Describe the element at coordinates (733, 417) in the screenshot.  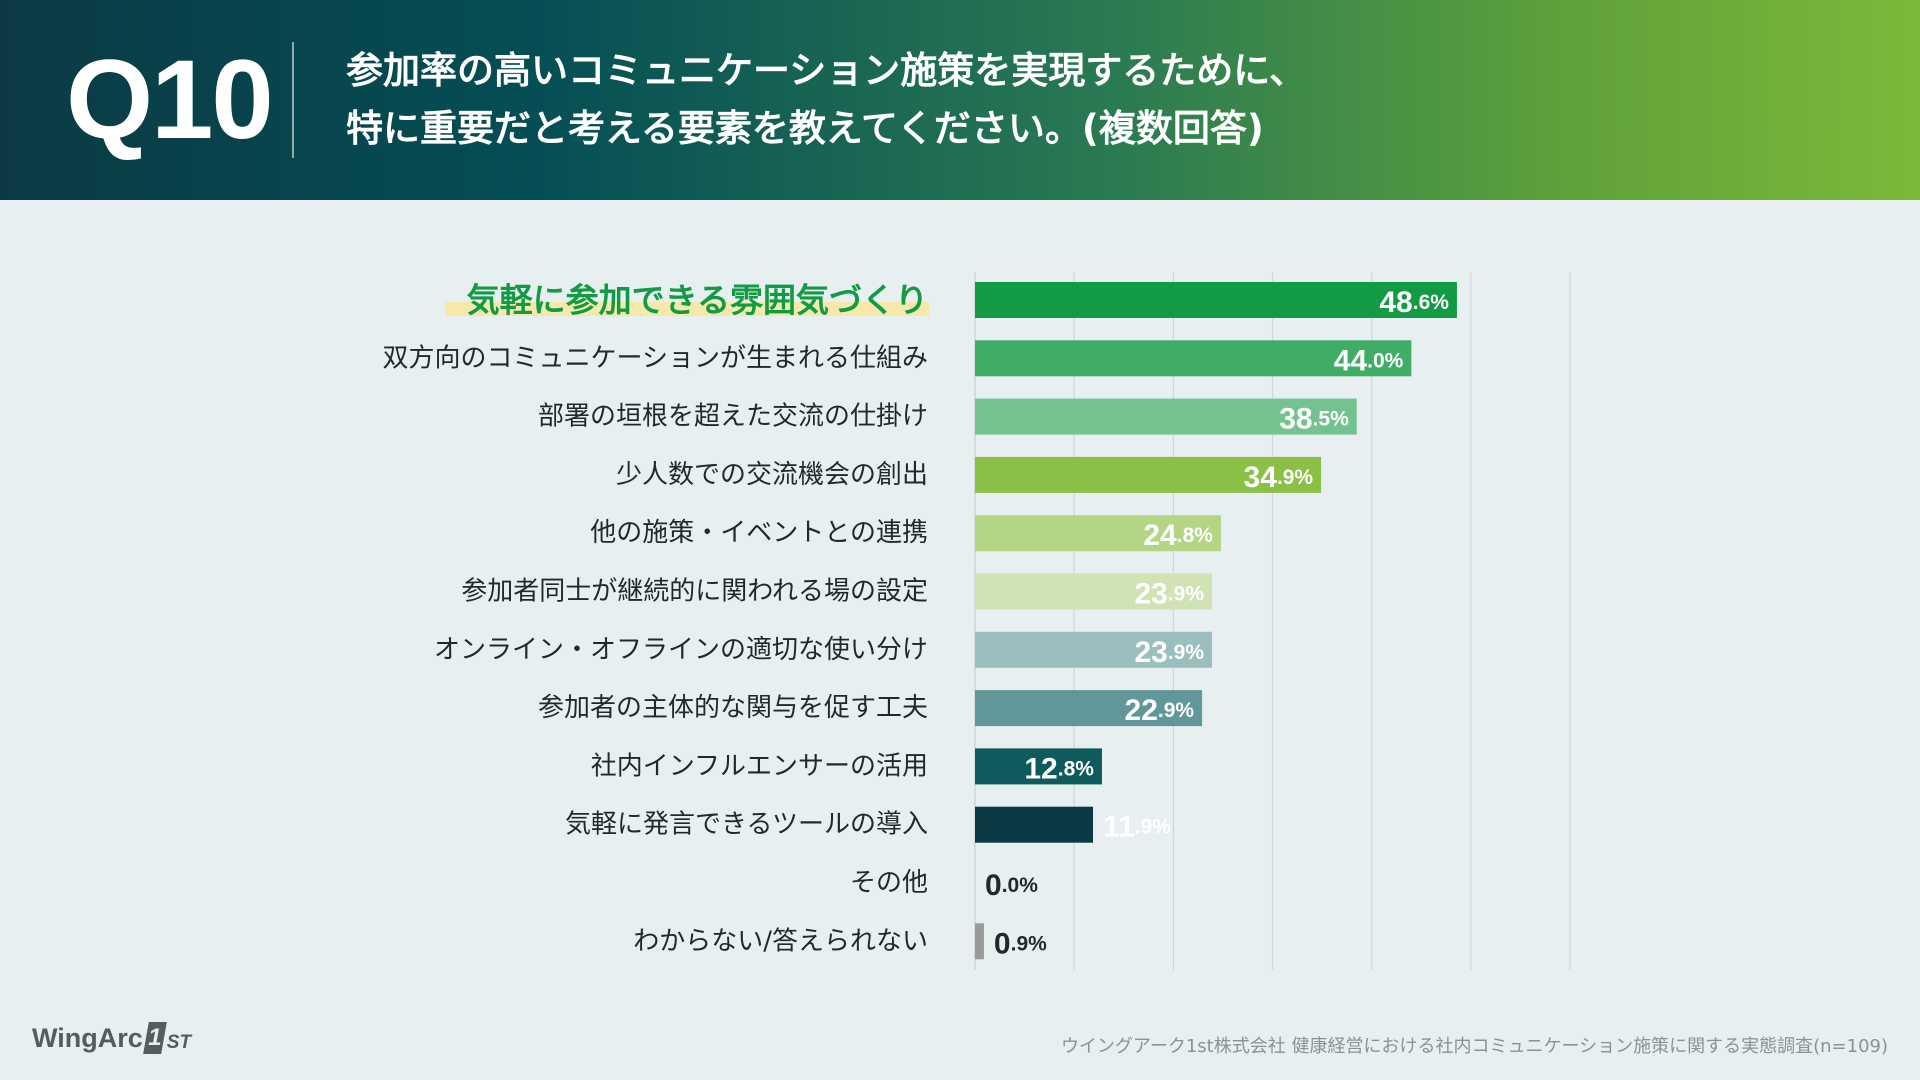
I see `category-label: 部署の垣根を超えた交流の仕掛け` at that location.